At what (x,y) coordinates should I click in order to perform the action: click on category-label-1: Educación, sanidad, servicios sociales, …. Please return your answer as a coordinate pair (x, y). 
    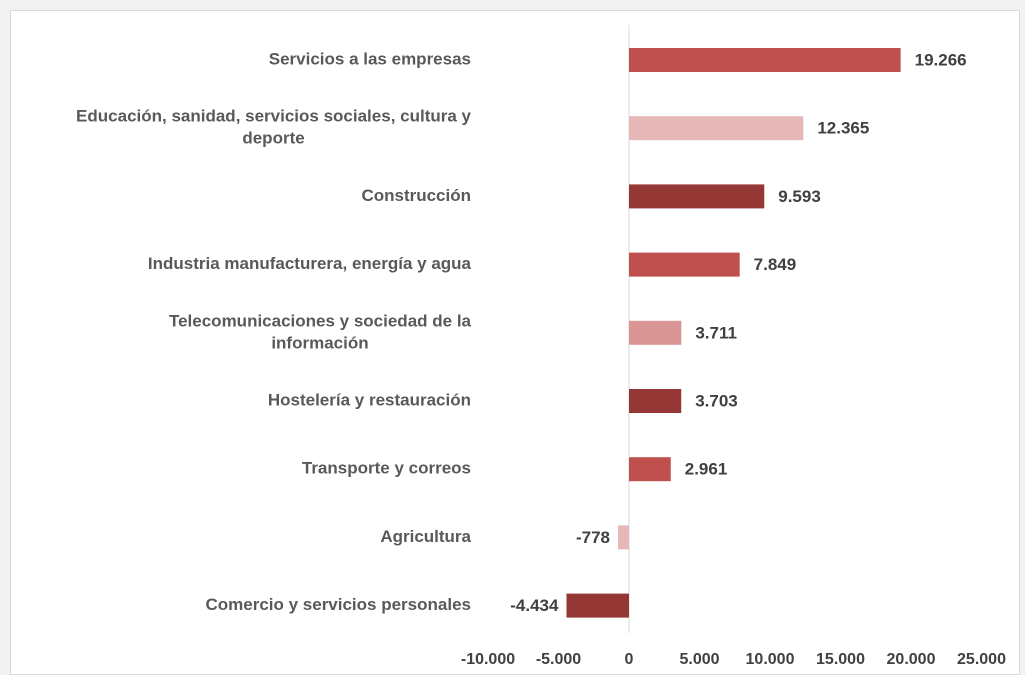
    Looking at the image, I should click on (273, 127).